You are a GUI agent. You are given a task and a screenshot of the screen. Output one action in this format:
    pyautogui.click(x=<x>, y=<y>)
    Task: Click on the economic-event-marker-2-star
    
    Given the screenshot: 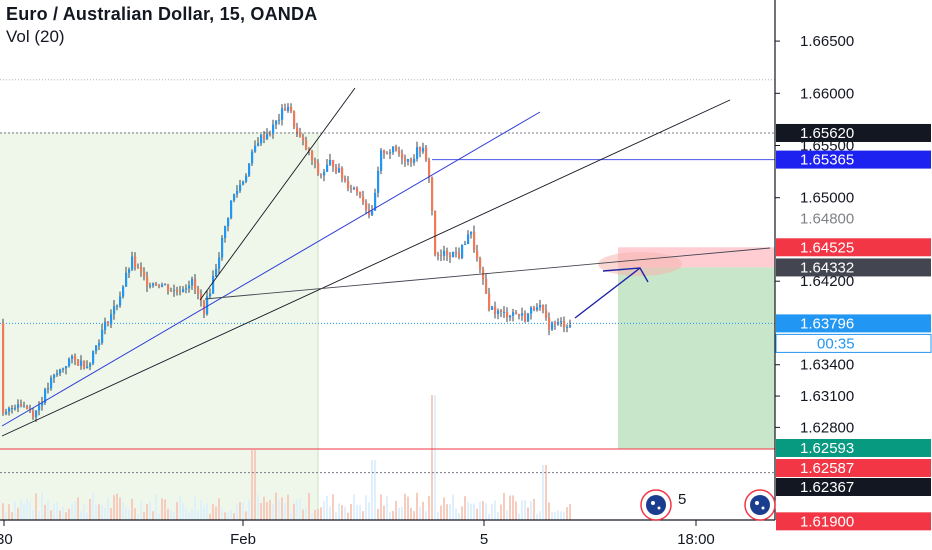 What is the action you would take?
    pyautogui.click(x=763, y=508)
    